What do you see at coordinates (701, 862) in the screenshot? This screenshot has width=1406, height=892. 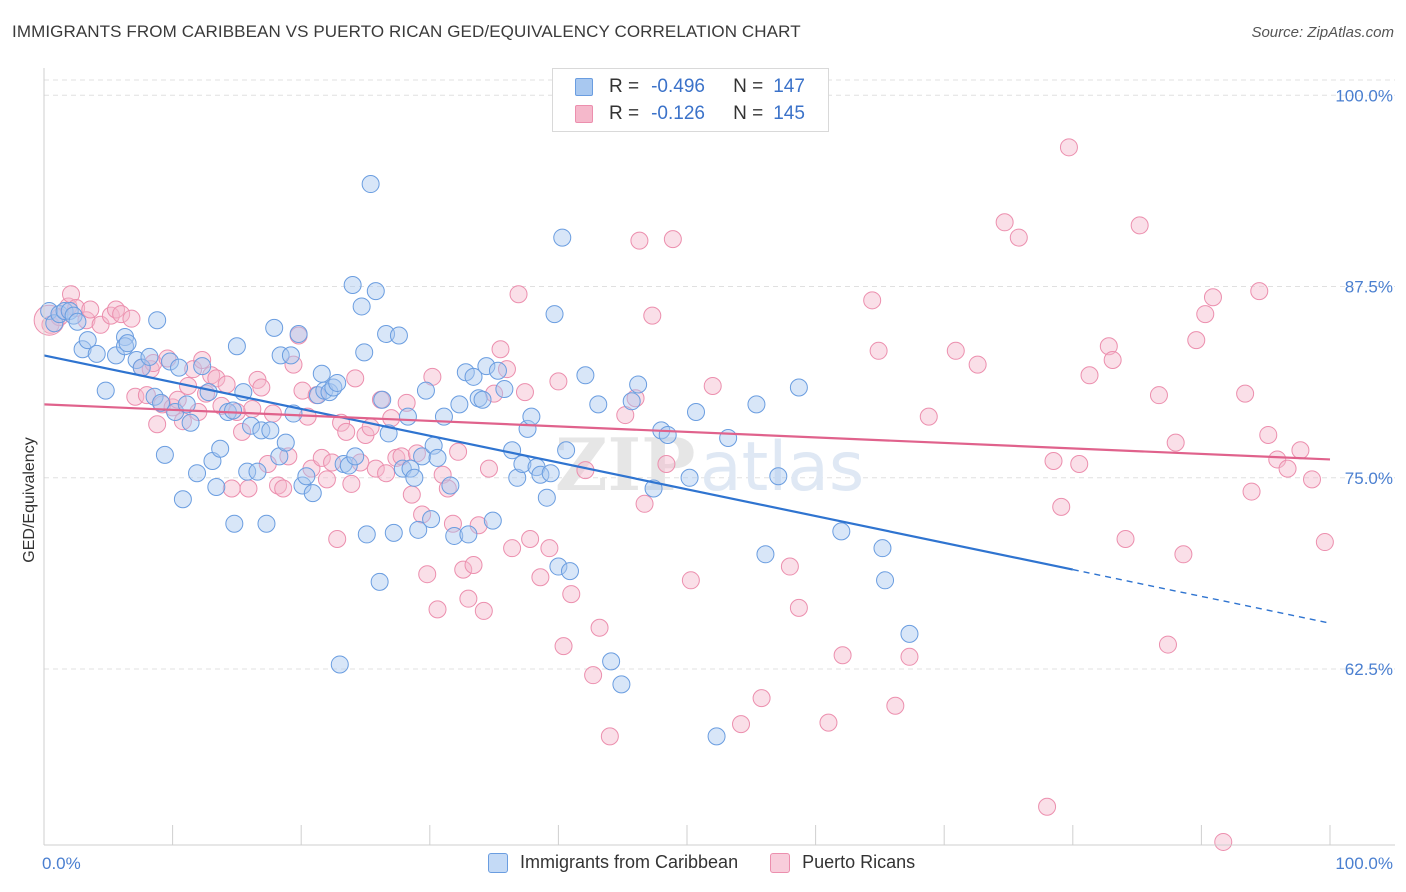 I see `series-legend: Immigrants from Caribbean Puerto Ricans` at bounding box center [701, 862].